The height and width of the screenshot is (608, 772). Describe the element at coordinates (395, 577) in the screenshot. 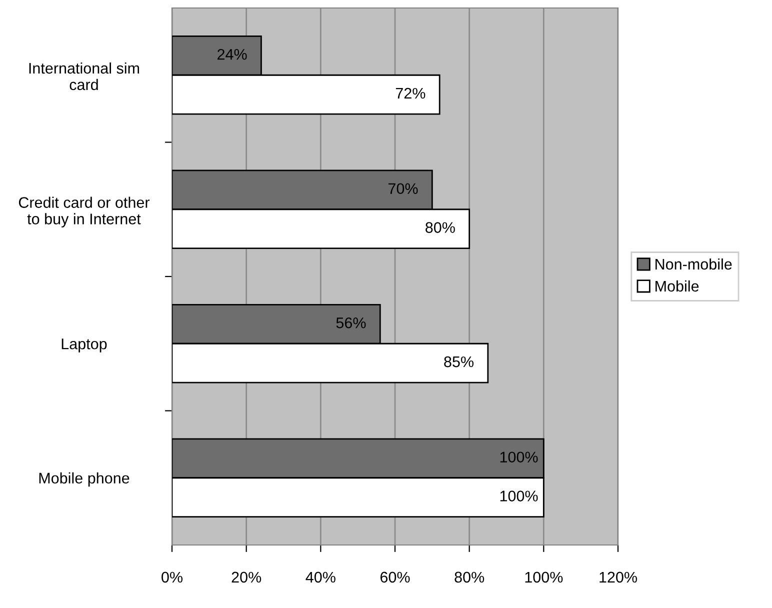

I see `x-tick-label: 60%` at that location.